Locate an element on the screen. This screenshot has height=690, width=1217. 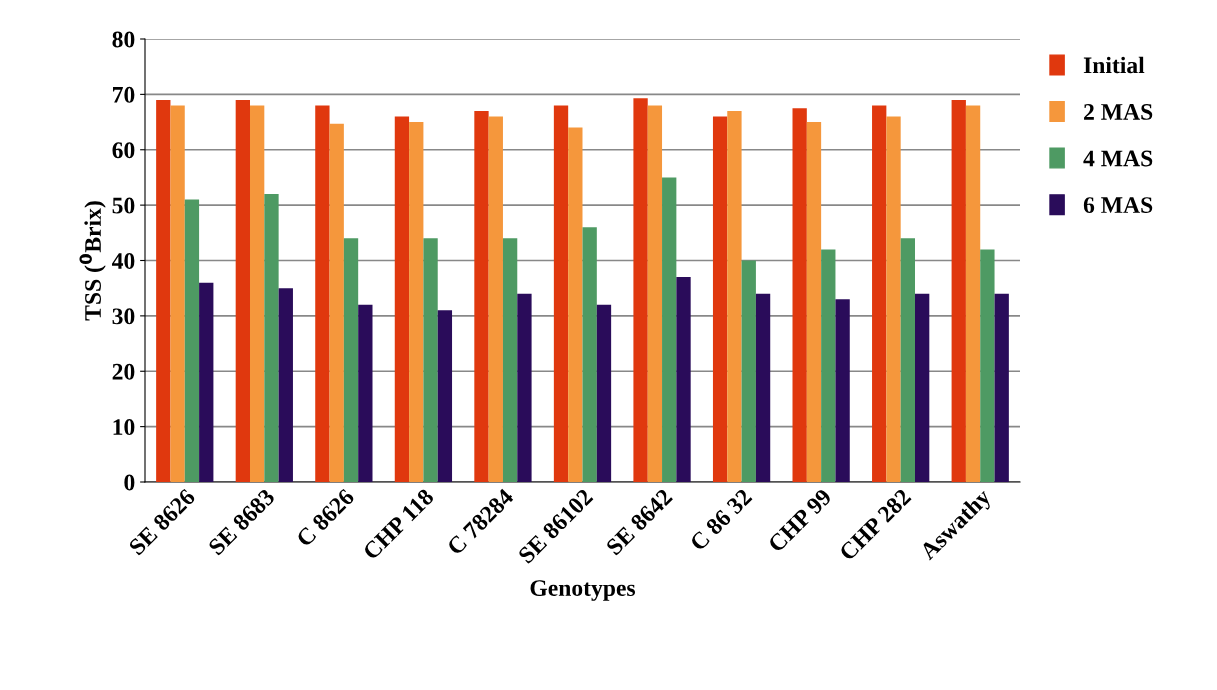
x-tick-label: C 86 32 is located at coordinates (721, 520).